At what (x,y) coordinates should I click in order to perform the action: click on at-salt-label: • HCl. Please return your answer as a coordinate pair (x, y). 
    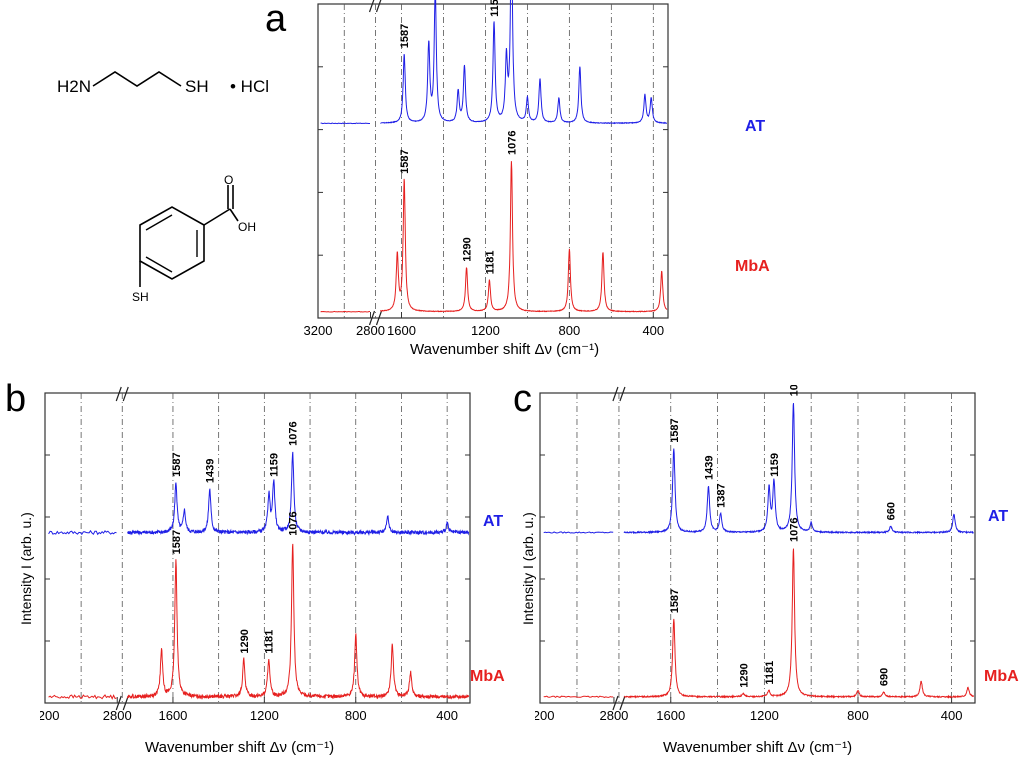
    Looking at the image, I should click on (249, 86).